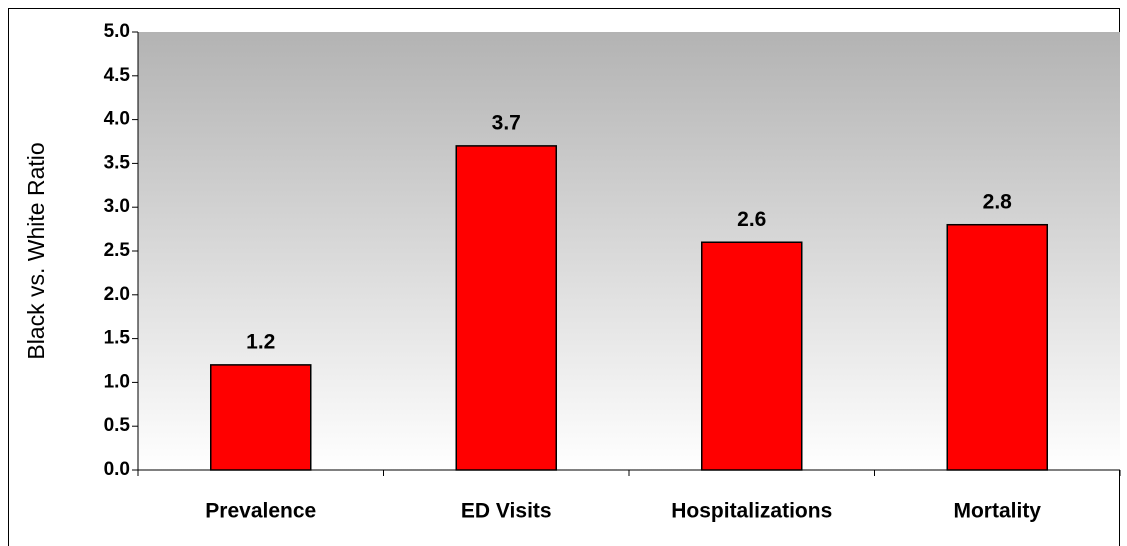  What do you see at coordinates (751, 219) in the screenshot?
I see `value-label: 2.6` at bounding box center [751, 219].